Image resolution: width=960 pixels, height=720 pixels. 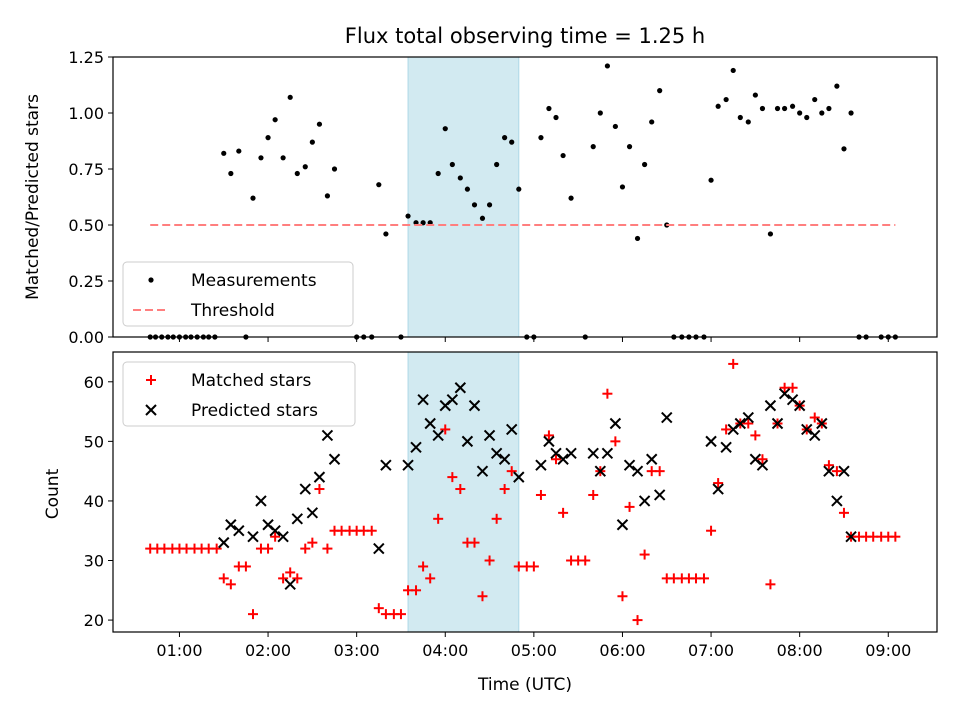 What do you see at coordinates (86, 169) in the screenshot?
I see `y-tick-label: 0.75` at bounding box center [86, 169].